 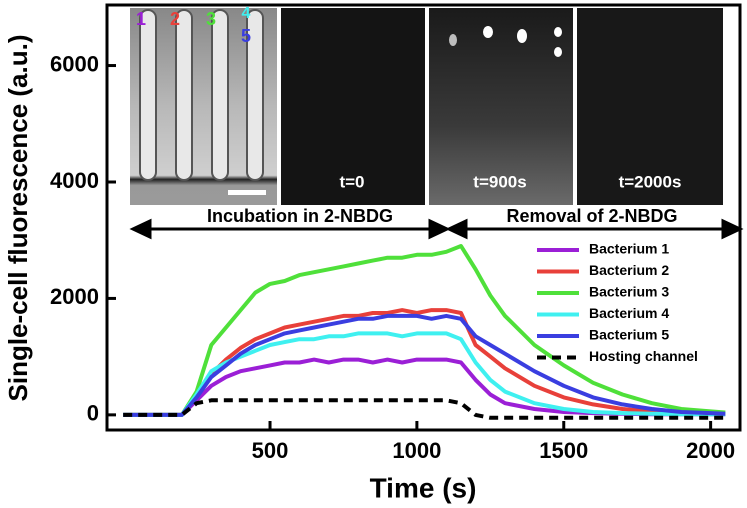 I want to click on annotation: 4, so click(x=246, y=13).